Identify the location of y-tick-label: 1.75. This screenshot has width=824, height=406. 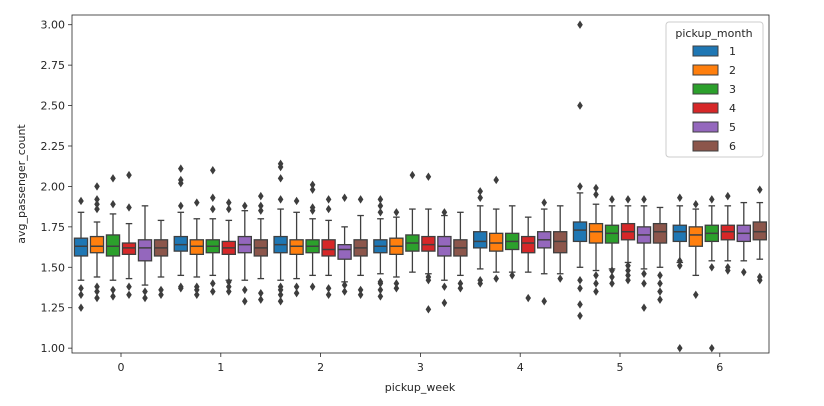
(53, 227).